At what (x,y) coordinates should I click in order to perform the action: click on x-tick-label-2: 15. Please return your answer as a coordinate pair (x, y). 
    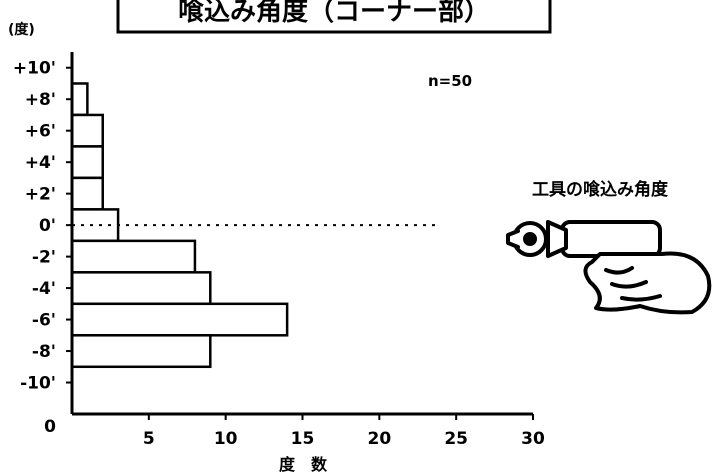
    Looking at the image, I should click on (303, 439).